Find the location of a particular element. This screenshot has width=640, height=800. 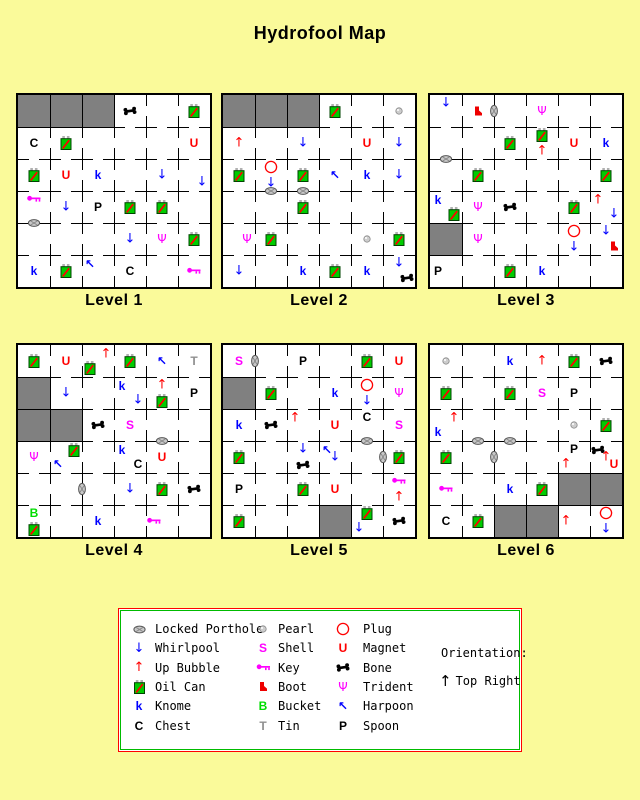

legend-label-key: Key is located at coordinates (289, 667).